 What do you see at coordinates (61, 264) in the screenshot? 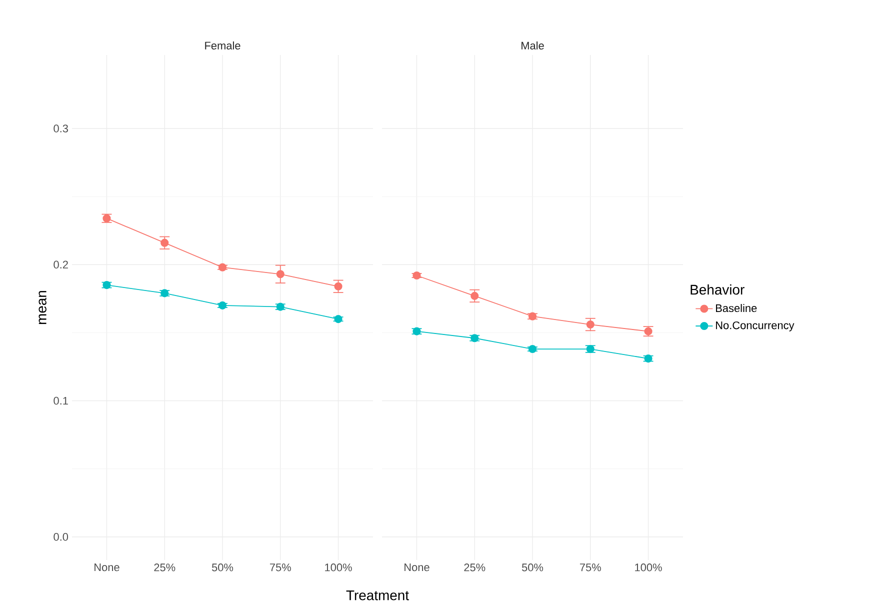
I see `y-tick-label: 0.2` at bounding box center [61, 264].